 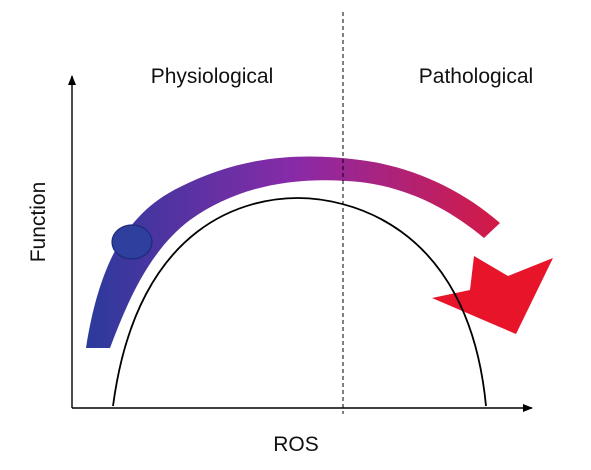 I want to click on x-axis-label: ROS, so click(x=296, y=444).